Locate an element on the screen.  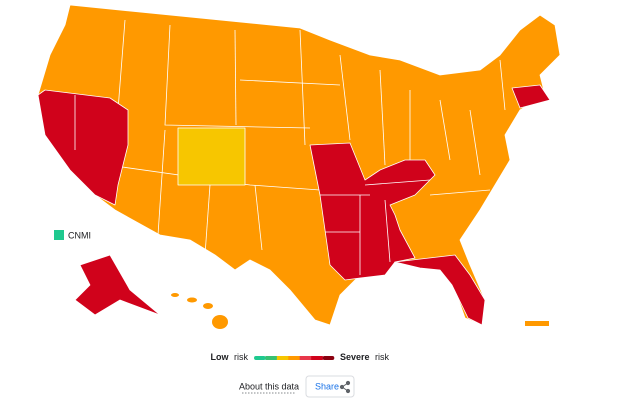
share-box is located at coordinates (330, 386).